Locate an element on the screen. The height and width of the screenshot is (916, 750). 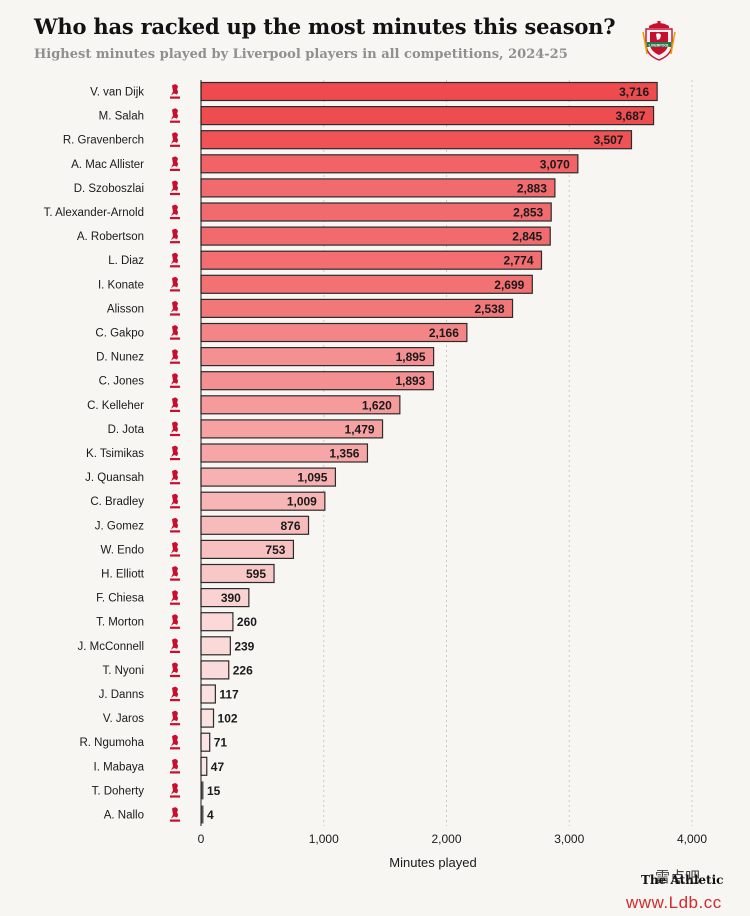
publisher-credit: The Athletic is located at coordinates (682, 880).